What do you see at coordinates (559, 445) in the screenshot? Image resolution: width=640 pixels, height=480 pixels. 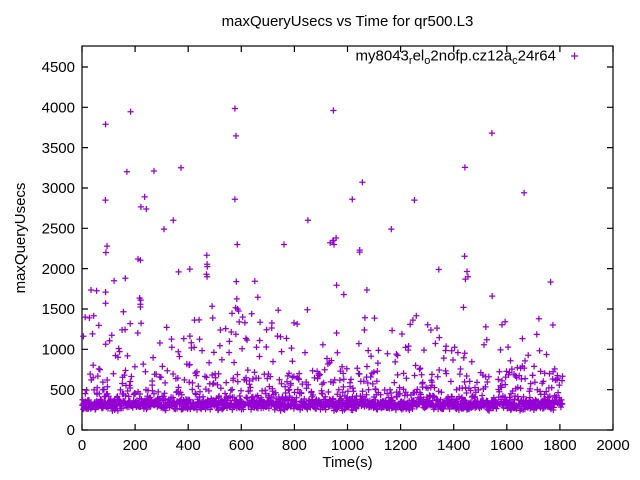 I see `x-tick-label: 1800` at bounding box center [559, 445].